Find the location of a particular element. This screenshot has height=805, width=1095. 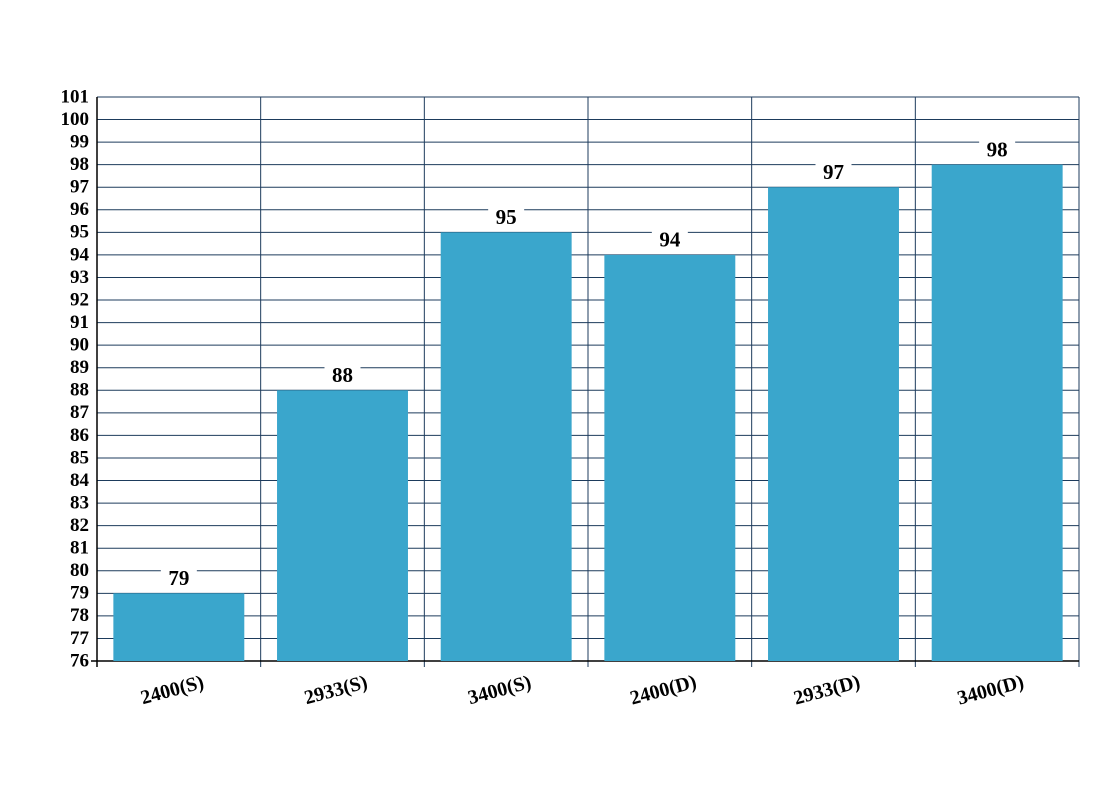

y-tick-label: 97 is located at coordinates (80, 187).